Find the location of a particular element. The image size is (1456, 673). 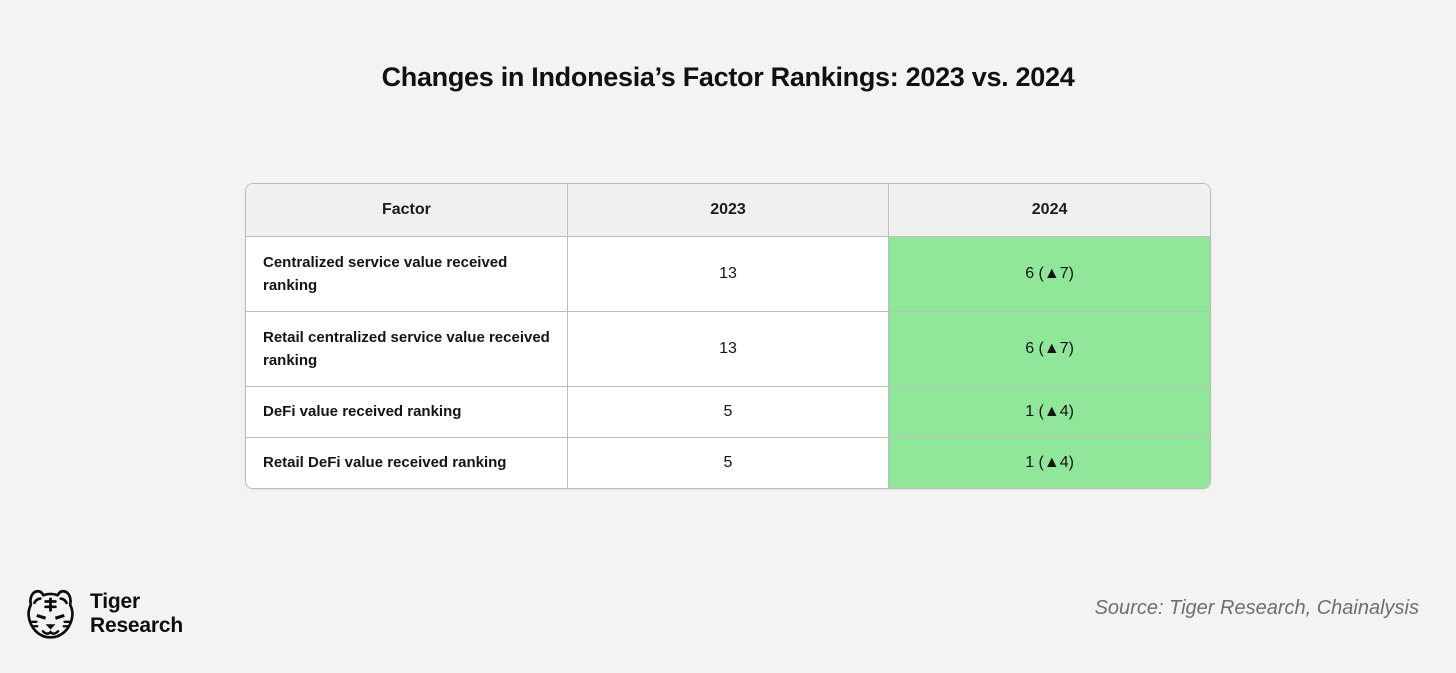

column-header-2024: 2024 is located at coordinates (1049, 210).